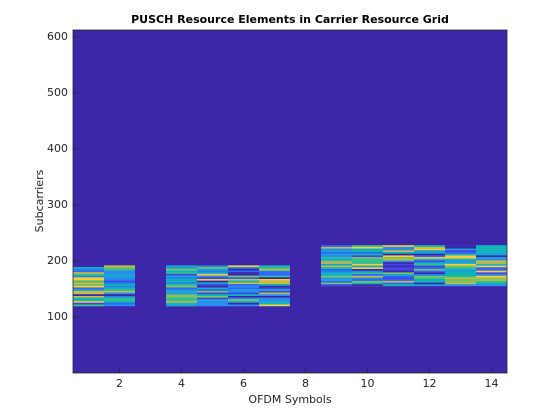  What do you see at coordinates (57, 92) in the screenshot?
I see `y-tick-label: 500` at bounding box center [57, 92].